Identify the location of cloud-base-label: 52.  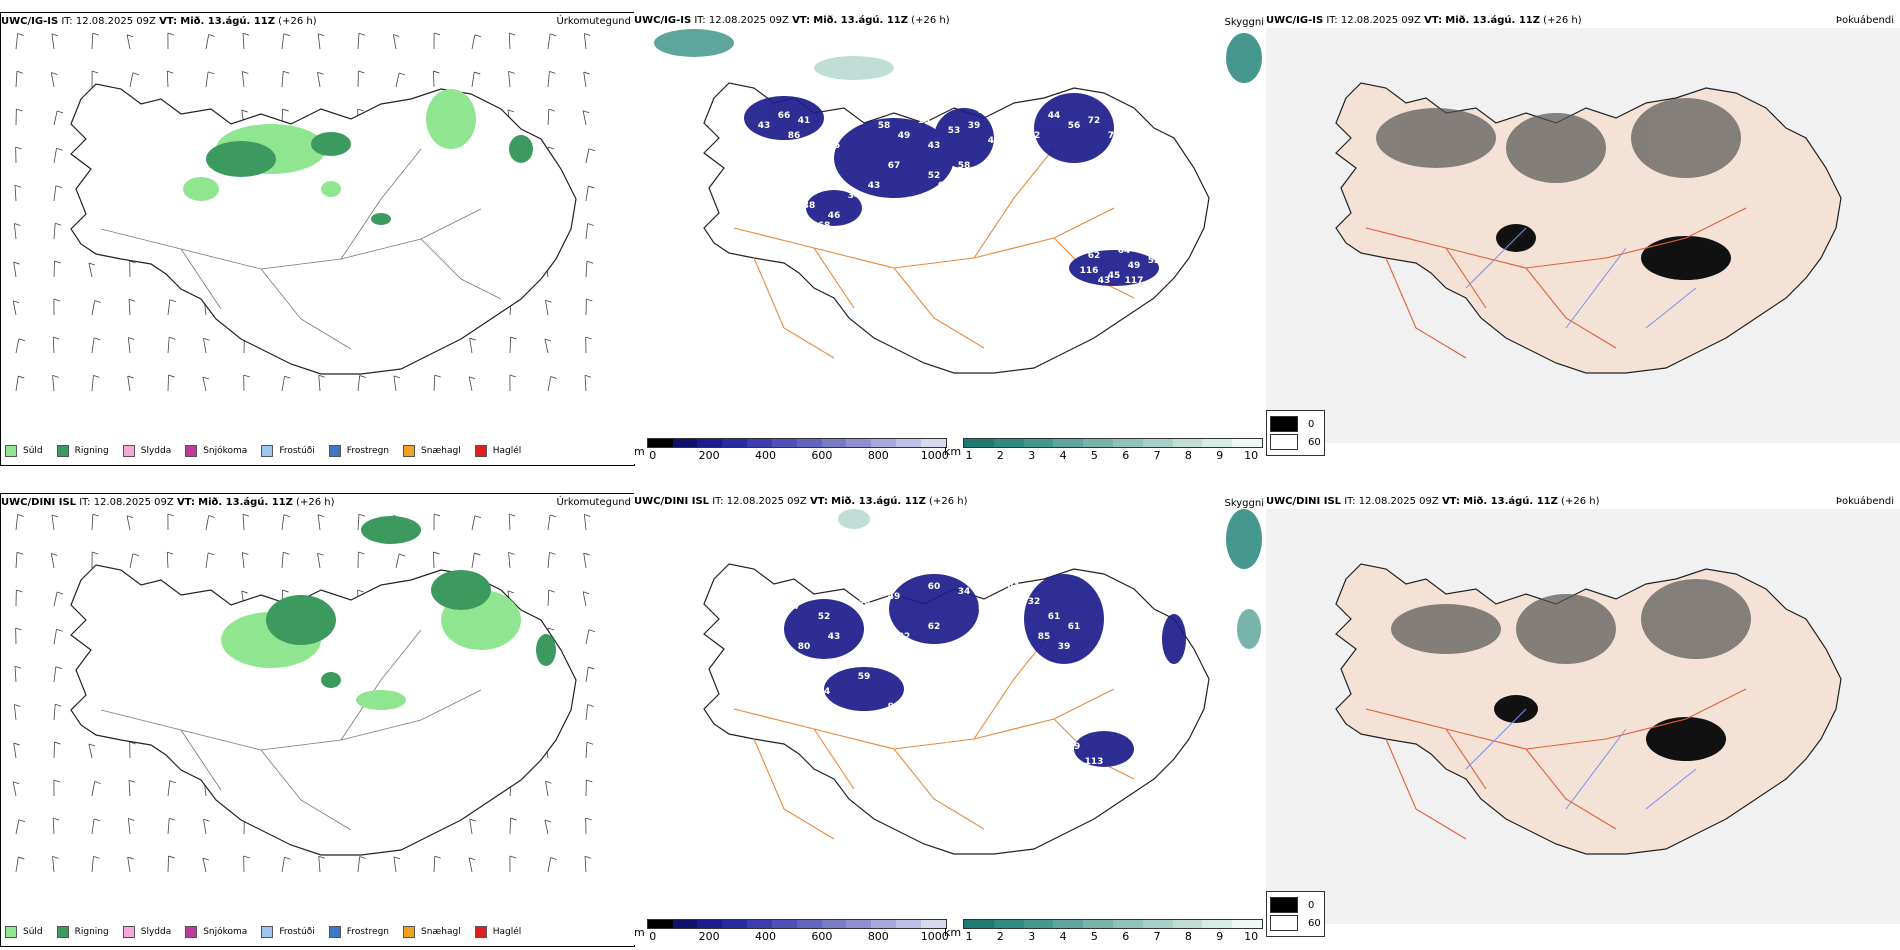
(934, 176).